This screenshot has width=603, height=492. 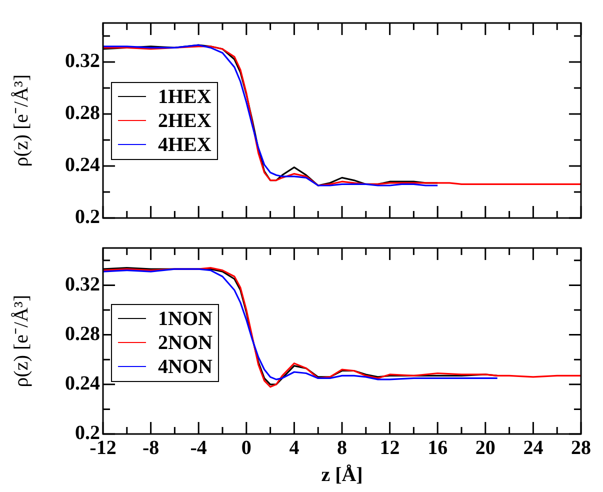 What do you see at coordinates (185, 342) in the screenshot?
I see `legend-label: 2NON` at bounding box center [185, 342].